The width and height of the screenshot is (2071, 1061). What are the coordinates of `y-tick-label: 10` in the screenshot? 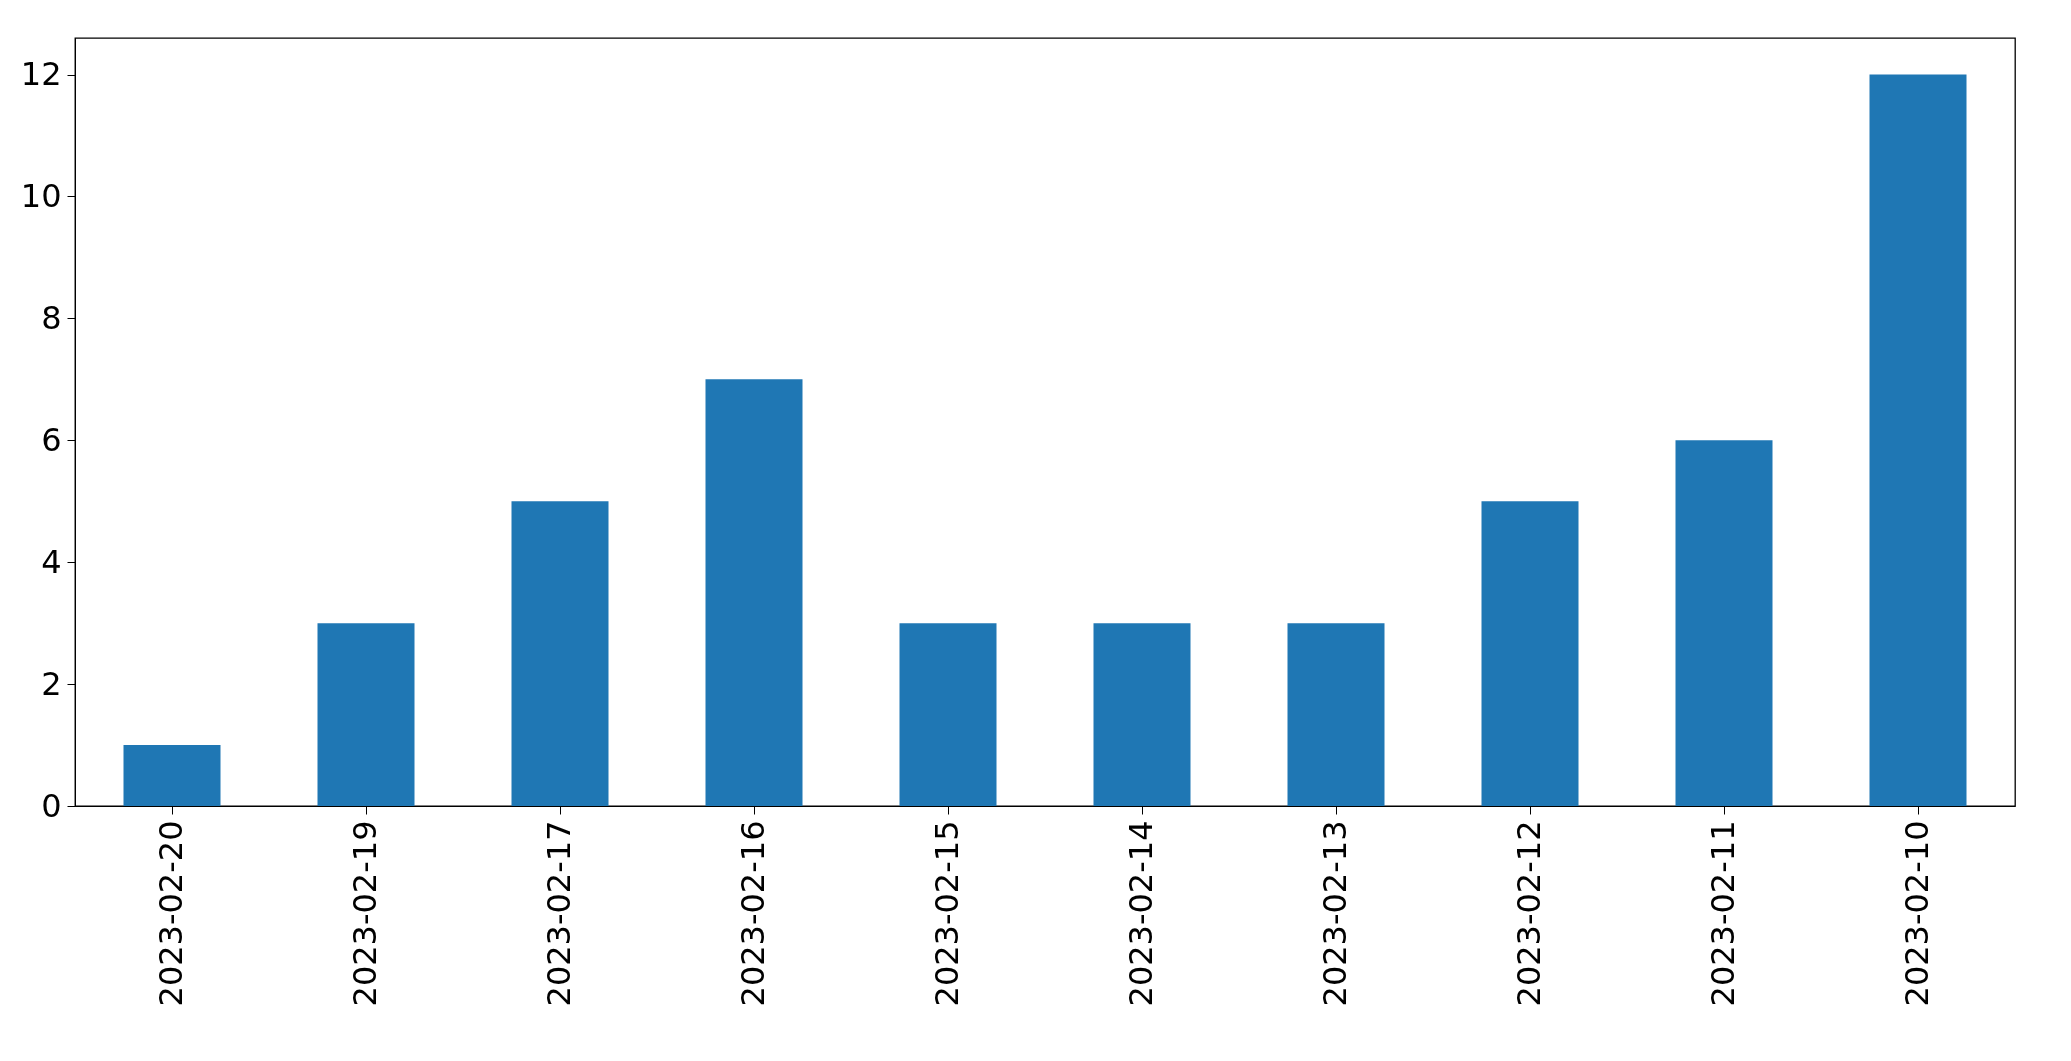 It's located at (41, 195).